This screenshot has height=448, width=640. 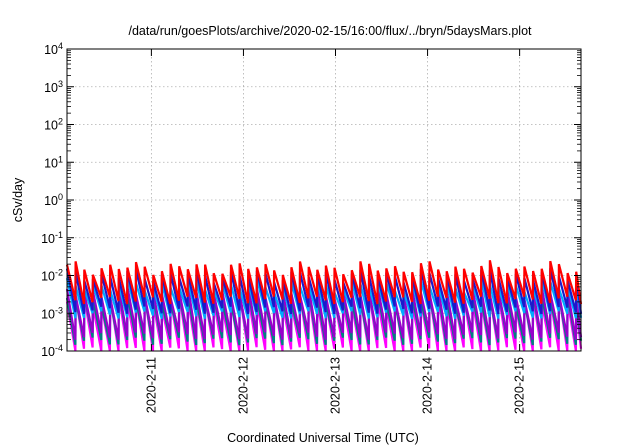 I want to click on y-tick-label: 10⁴, so click(x=53, y=49).